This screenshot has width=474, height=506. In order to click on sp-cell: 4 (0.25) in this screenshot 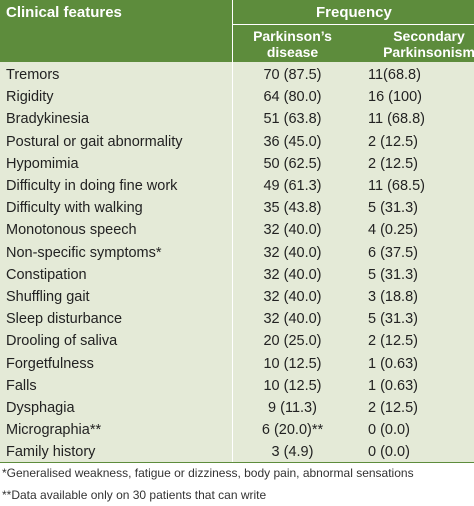, I will do `click(393, 230)`.